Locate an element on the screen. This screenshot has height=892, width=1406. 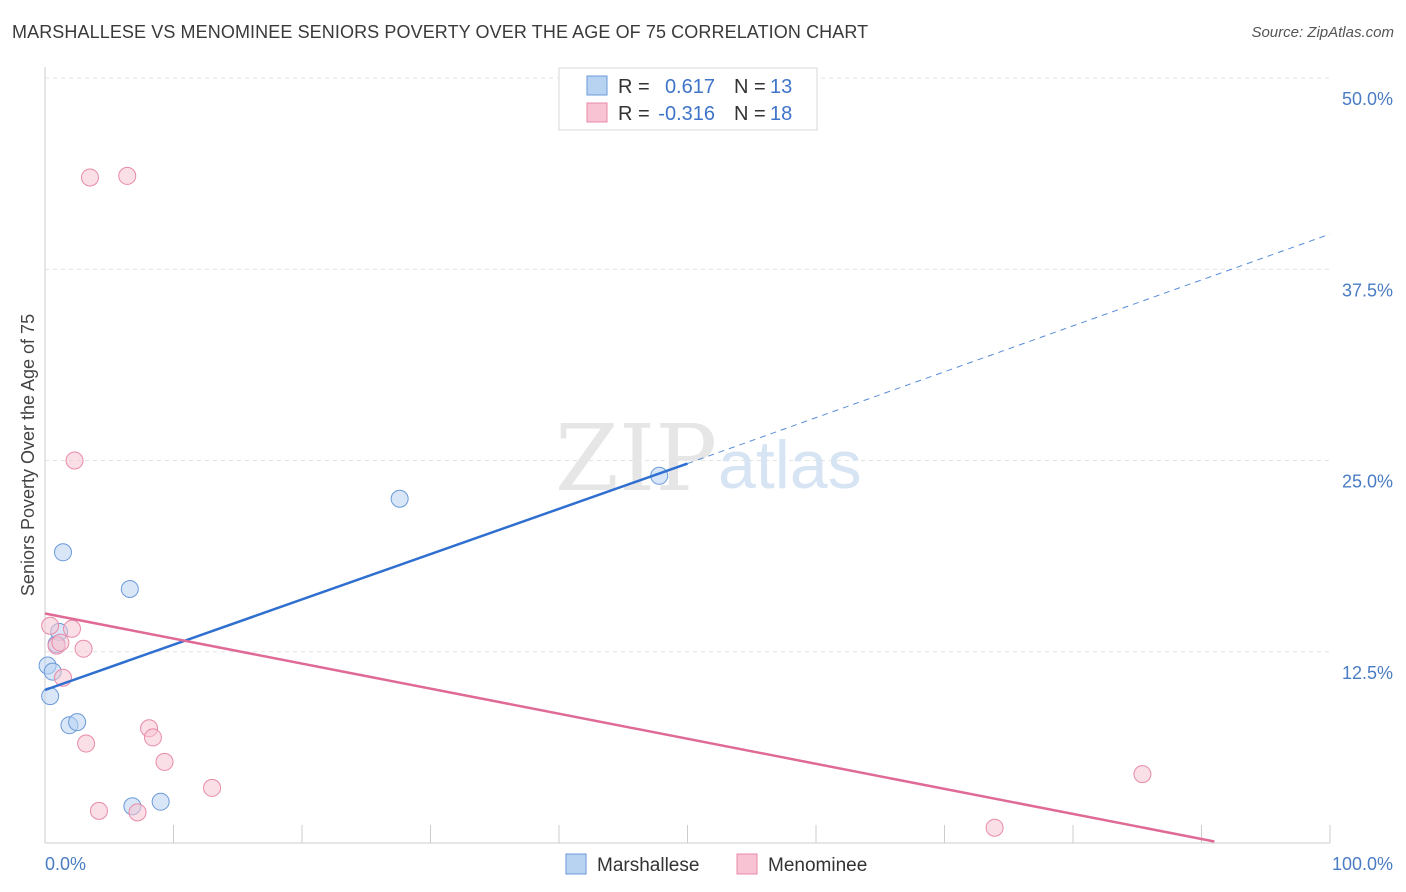
legend-r-label-1: R = is located at coordinates (634, 87).